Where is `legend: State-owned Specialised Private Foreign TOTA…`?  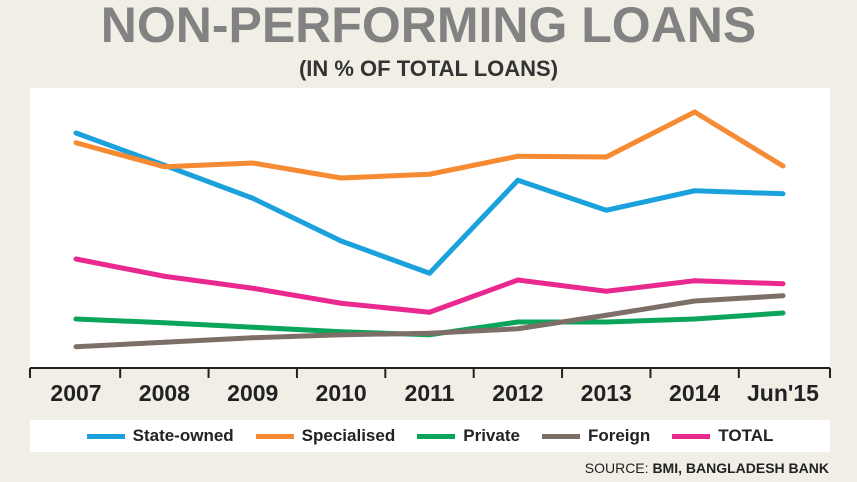 legend: State-owned Specialised Private Foreign TOTA… is located at coordinates (430, 436).